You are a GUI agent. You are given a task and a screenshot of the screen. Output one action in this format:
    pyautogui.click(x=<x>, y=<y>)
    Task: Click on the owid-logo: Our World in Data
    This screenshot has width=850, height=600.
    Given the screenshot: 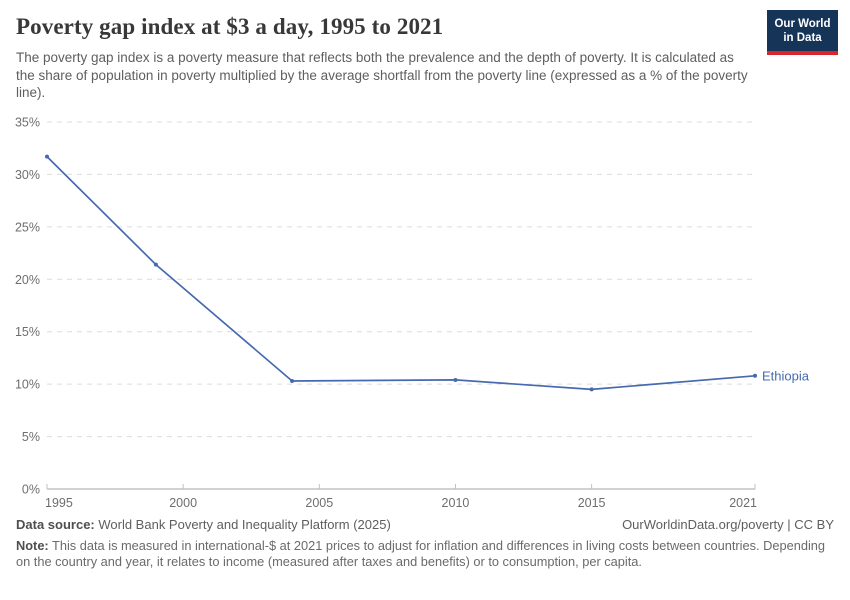 What is the action you would take?
    pyautogui.click(x=802, y=32)
    